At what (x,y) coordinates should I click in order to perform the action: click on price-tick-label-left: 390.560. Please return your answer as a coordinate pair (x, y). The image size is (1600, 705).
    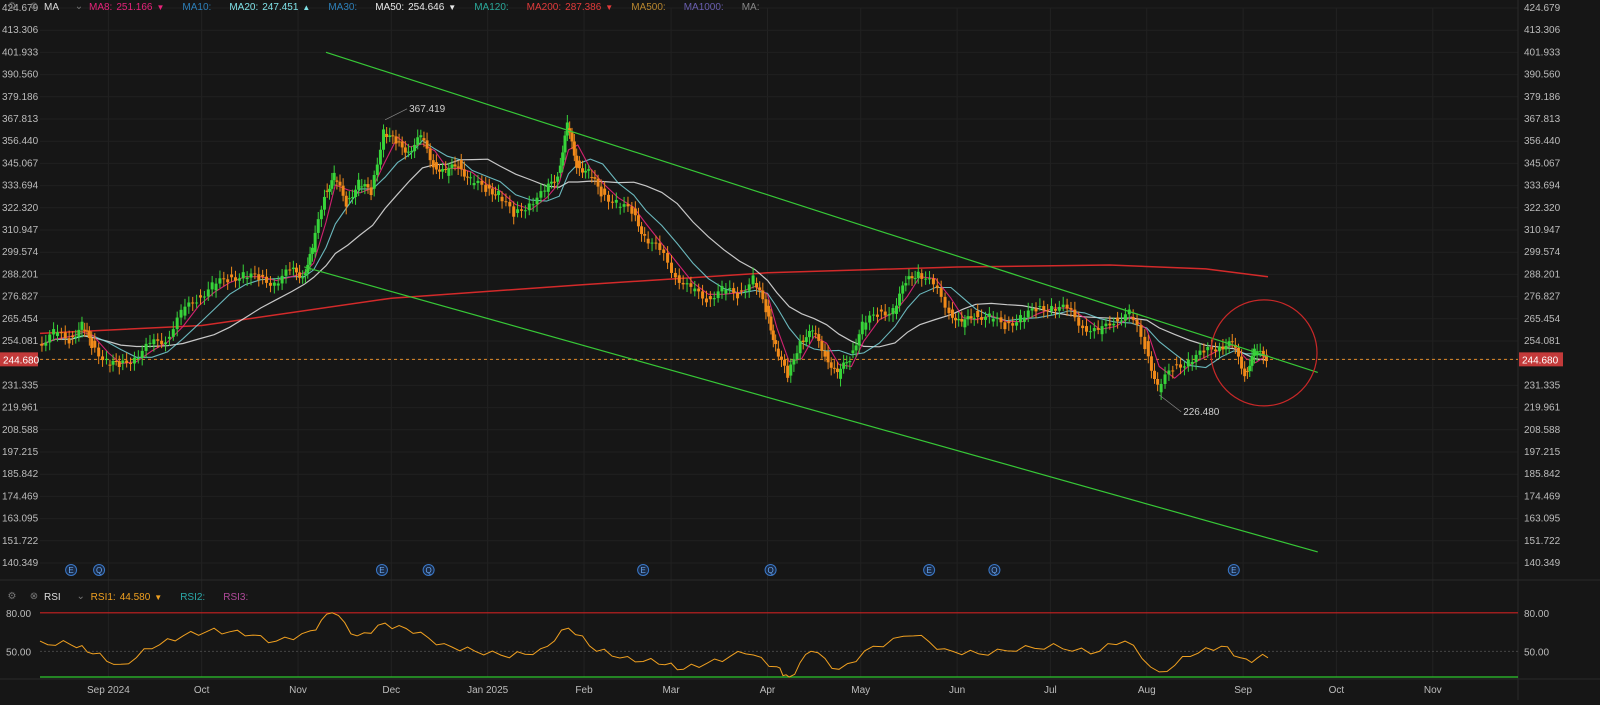
    Looking at the image, I should click on (20, 75).